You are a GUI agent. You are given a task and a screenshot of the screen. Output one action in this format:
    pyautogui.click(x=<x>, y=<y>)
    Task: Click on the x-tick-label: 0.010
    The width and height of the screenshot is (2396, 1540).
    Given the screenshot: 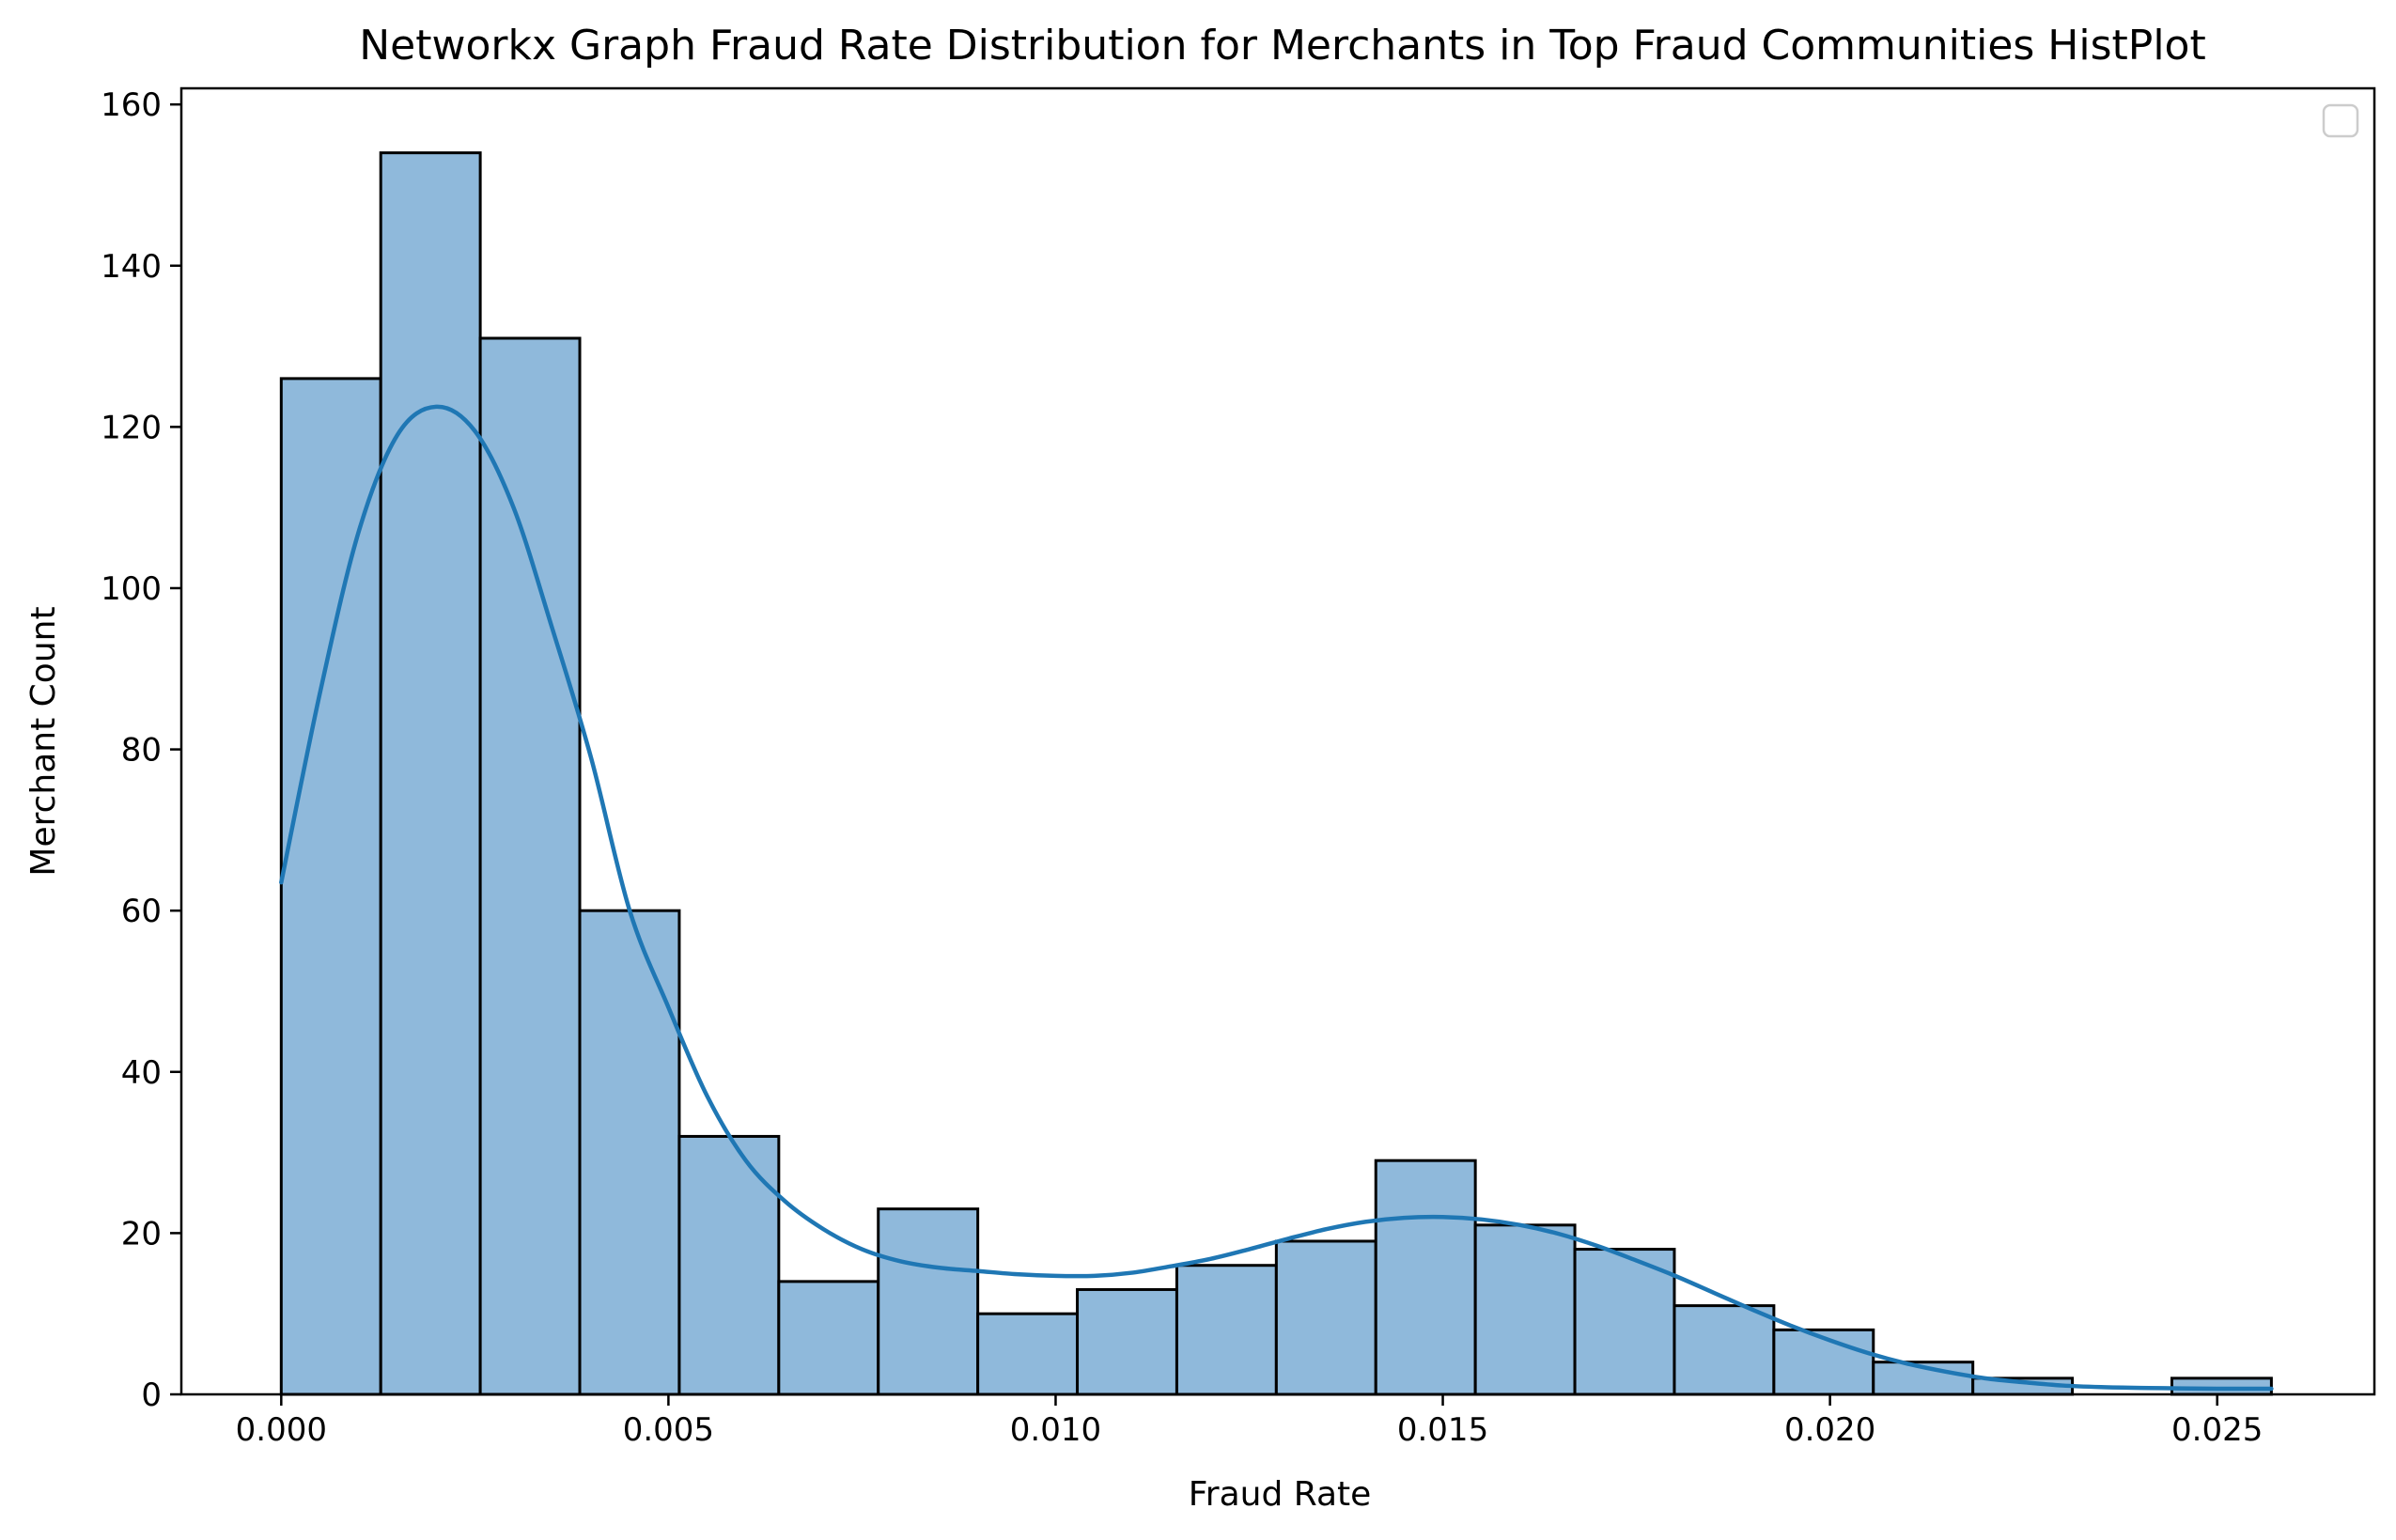 What is the action you would take?
    pyautogui.click(x=1055, y=1430)
    